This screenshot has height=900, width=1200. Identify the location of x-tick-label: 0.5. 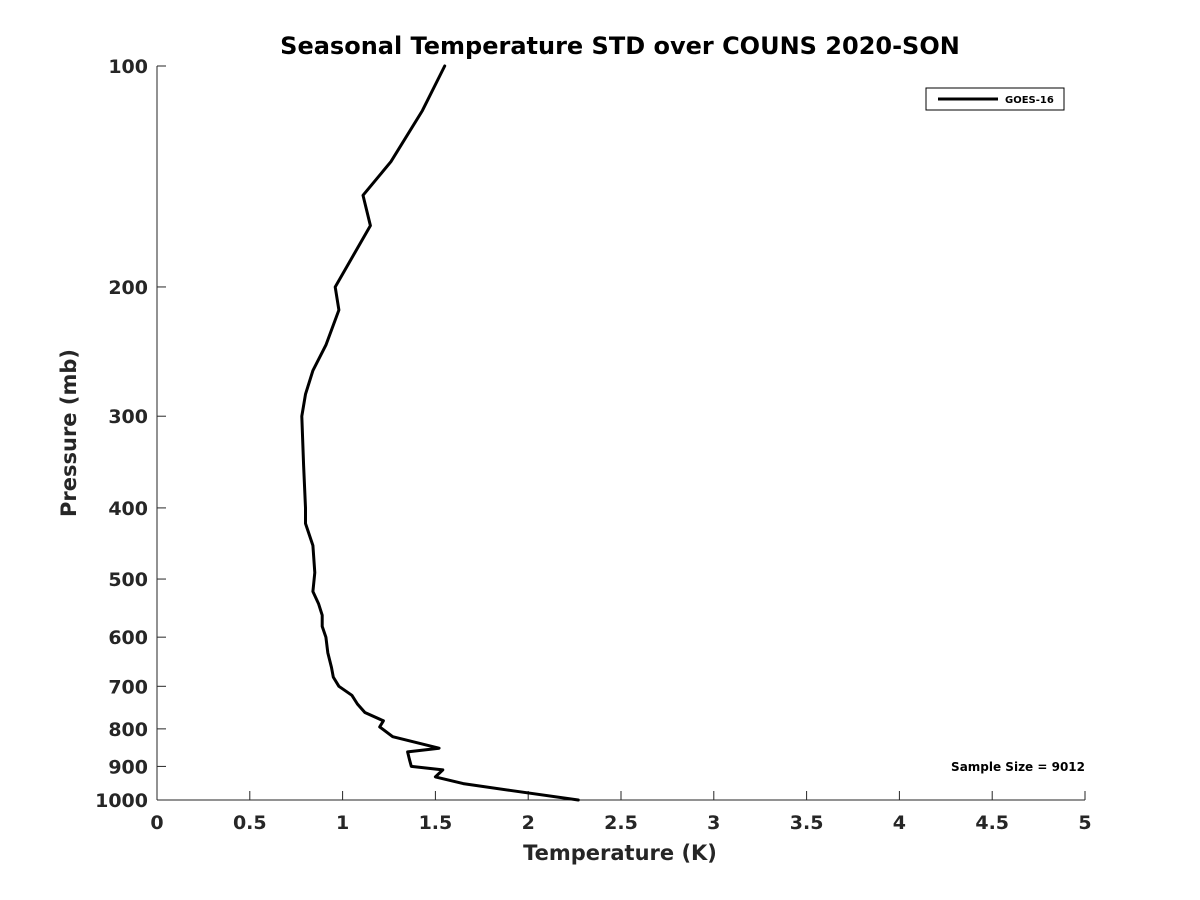
(250, 823).